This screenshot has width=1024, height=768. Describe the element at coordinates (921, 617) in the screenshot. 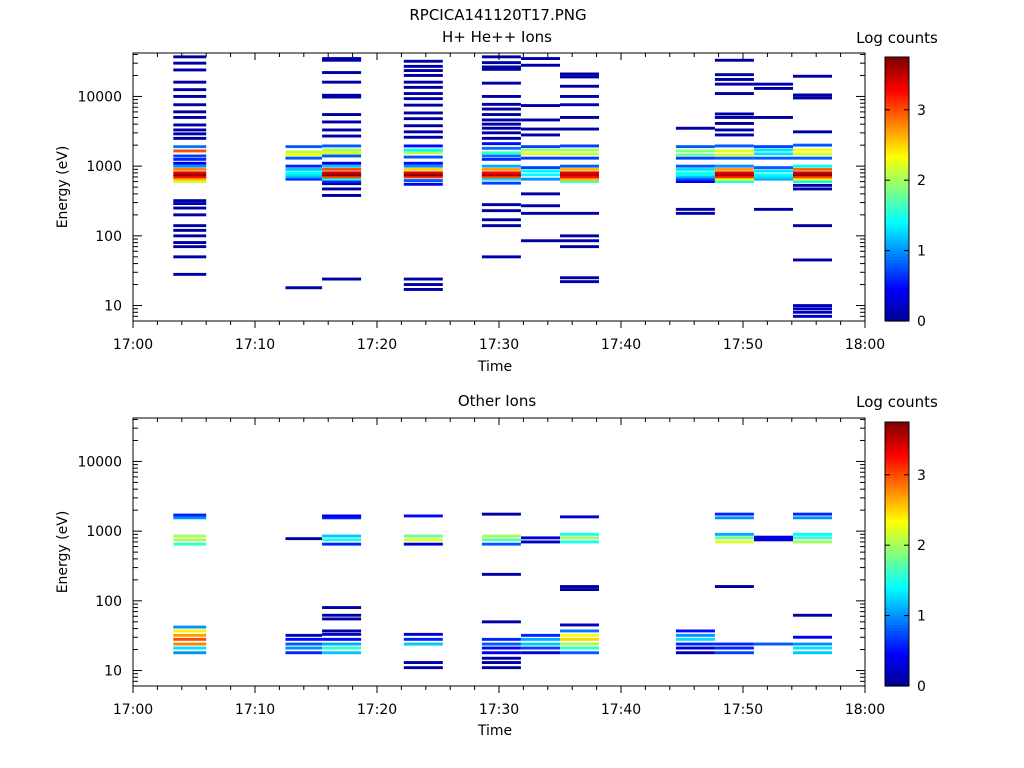

I see `colorbar-tick-label: 1` at that location.